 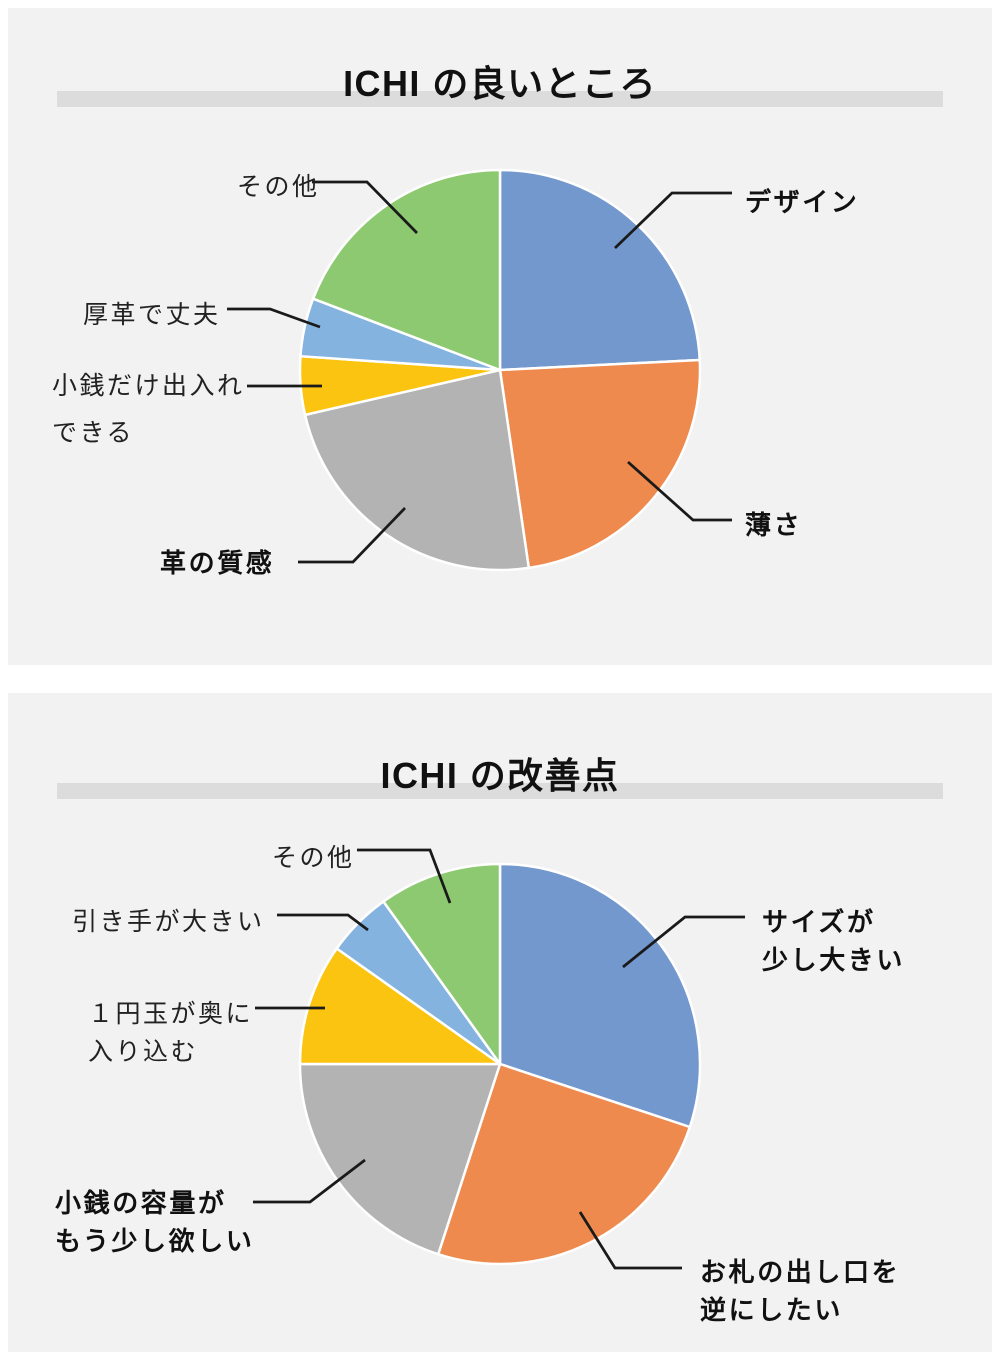 What do you see at coordinates (170, 1033) in the screenshot?
I see `callout-one-yen-stuck: １円玉が奥に 入り込む` at bounding box center [170, 1033].